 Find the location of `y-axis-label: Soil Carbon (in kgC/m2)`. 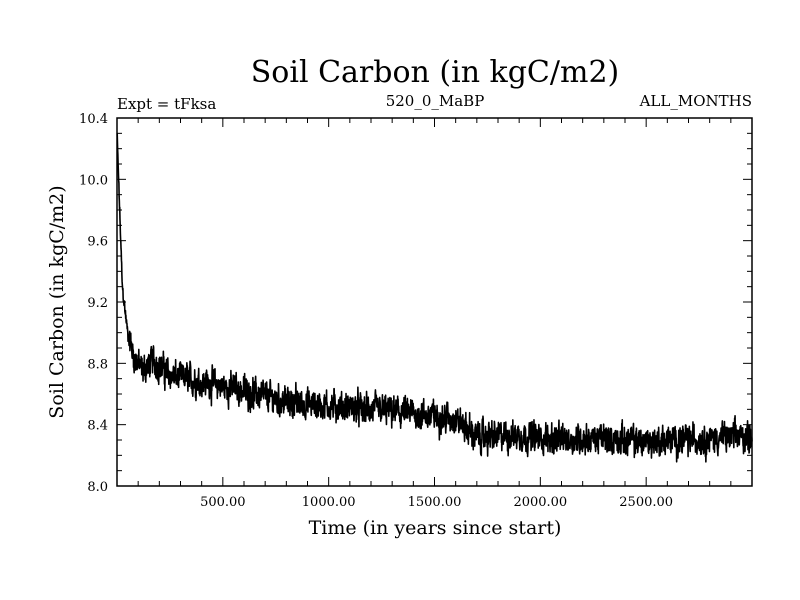

y-axis-label: Soil Carbon (in kgC/m2) is located at coordinates (57, 301).